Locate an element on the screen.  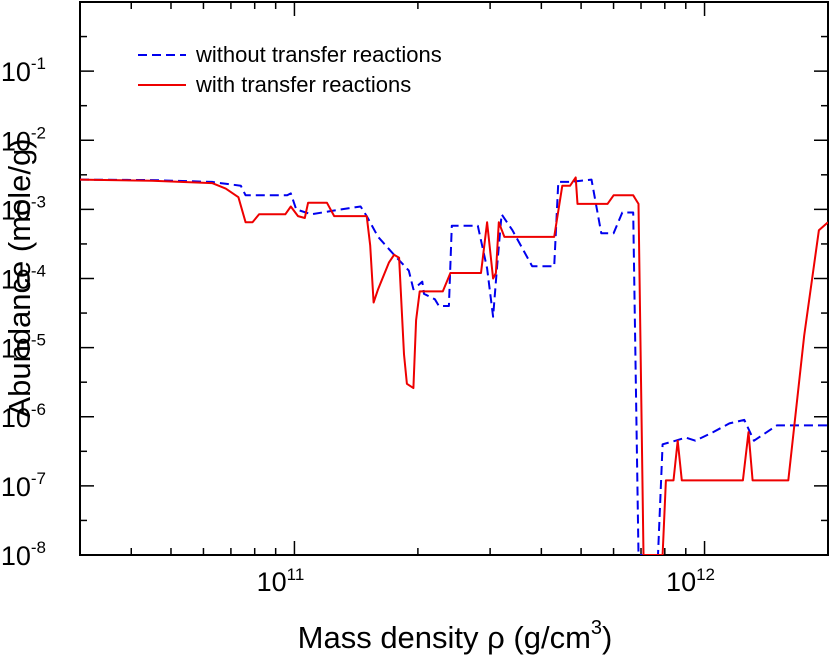
x-tick-label-exp: 12 is located at coordinates (705, 574).